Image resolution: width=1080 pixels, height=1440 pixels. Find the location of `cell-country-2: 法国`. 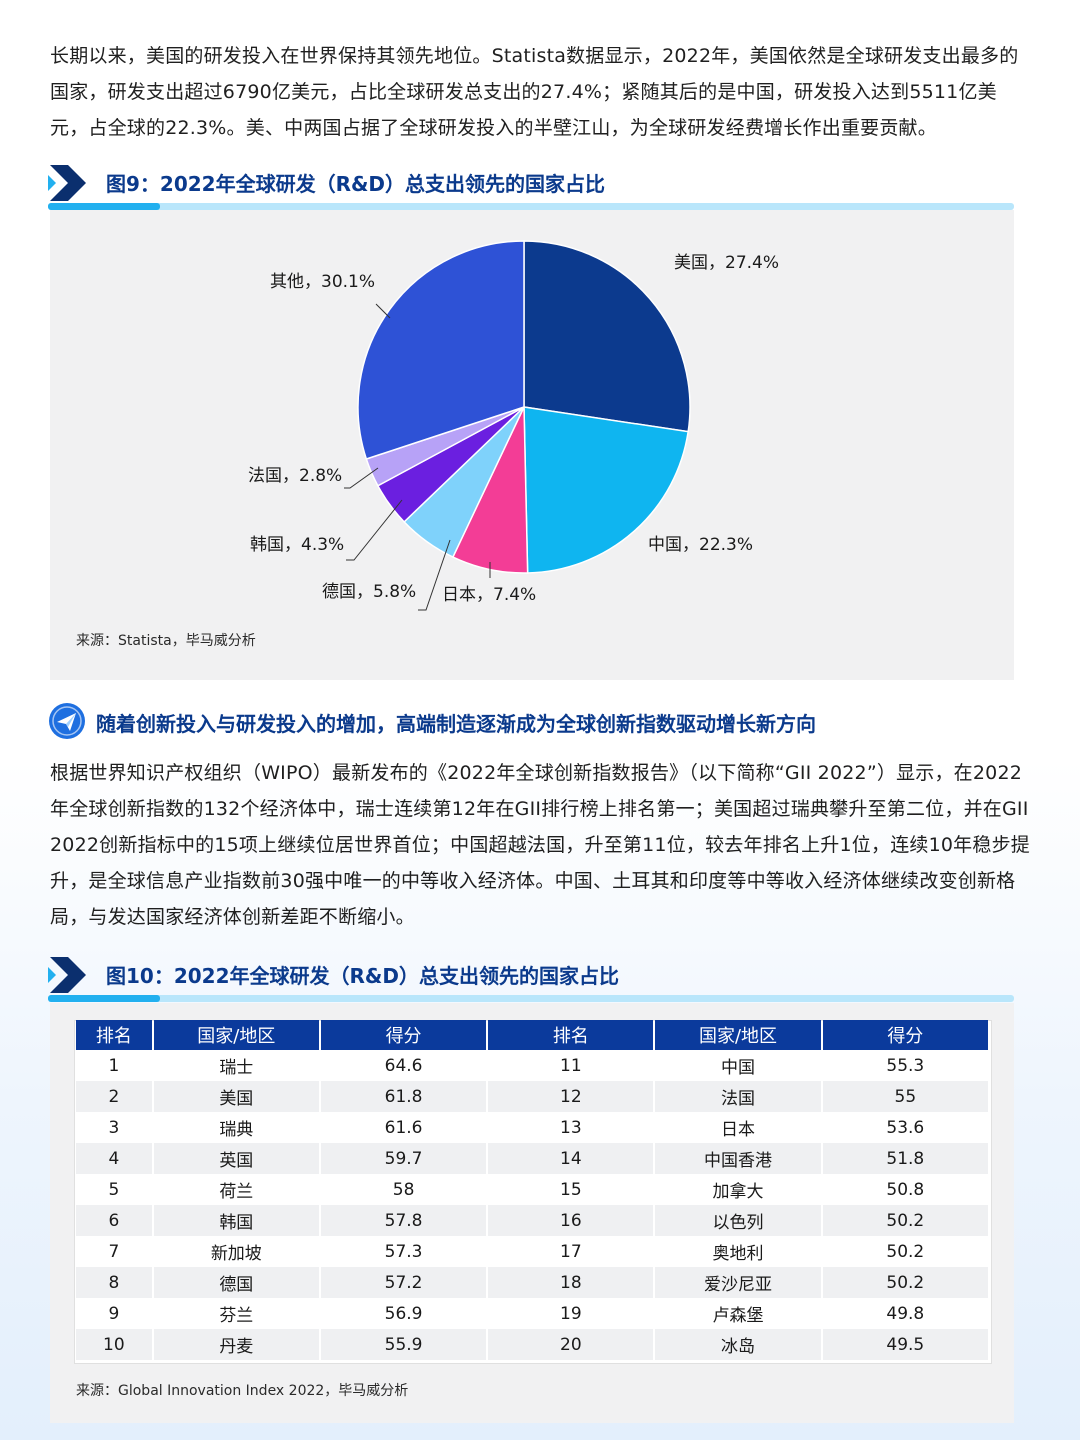

cell-country-2: 法国 is located at coordinates (738, 1096).